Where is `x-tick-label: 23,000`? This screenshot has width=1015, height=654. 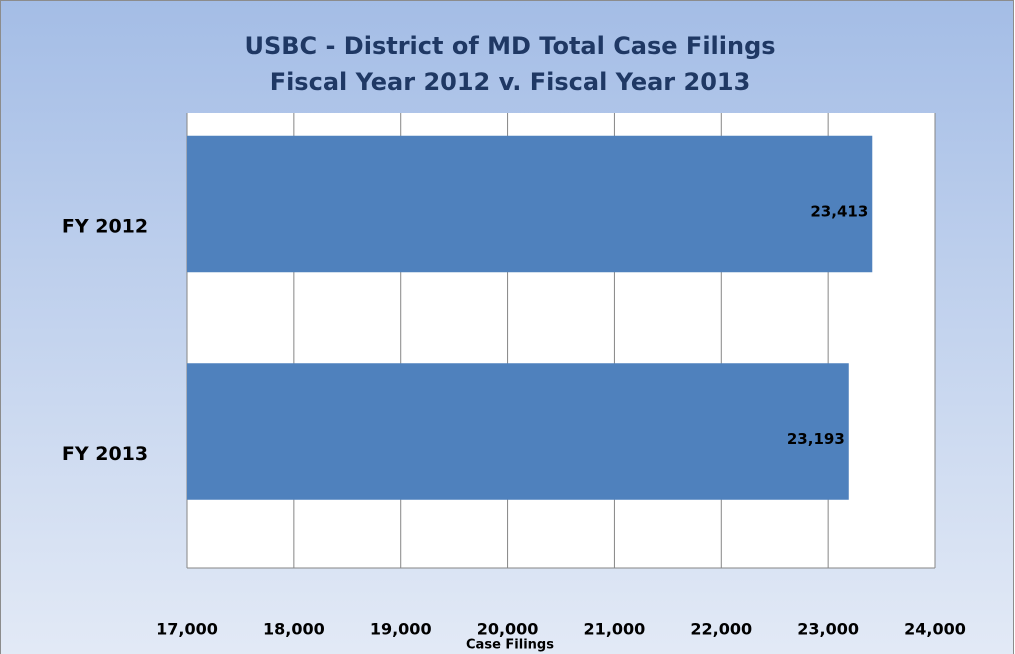
x-tick-label: 23,000 is located at coordinates (828, 629).